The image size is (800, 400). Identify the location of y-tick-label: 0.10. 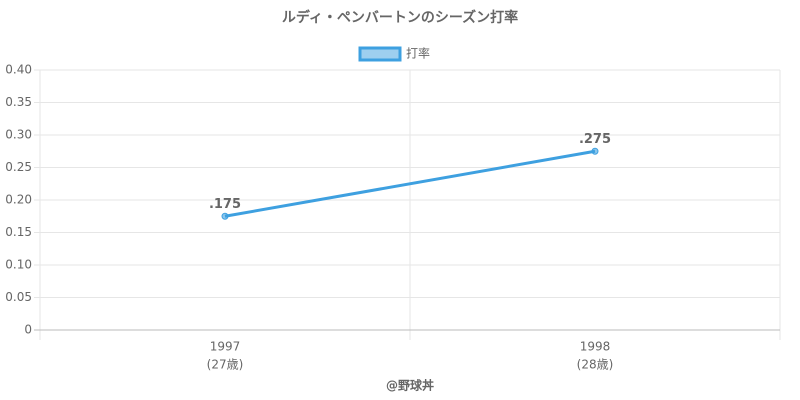
(18, 265).